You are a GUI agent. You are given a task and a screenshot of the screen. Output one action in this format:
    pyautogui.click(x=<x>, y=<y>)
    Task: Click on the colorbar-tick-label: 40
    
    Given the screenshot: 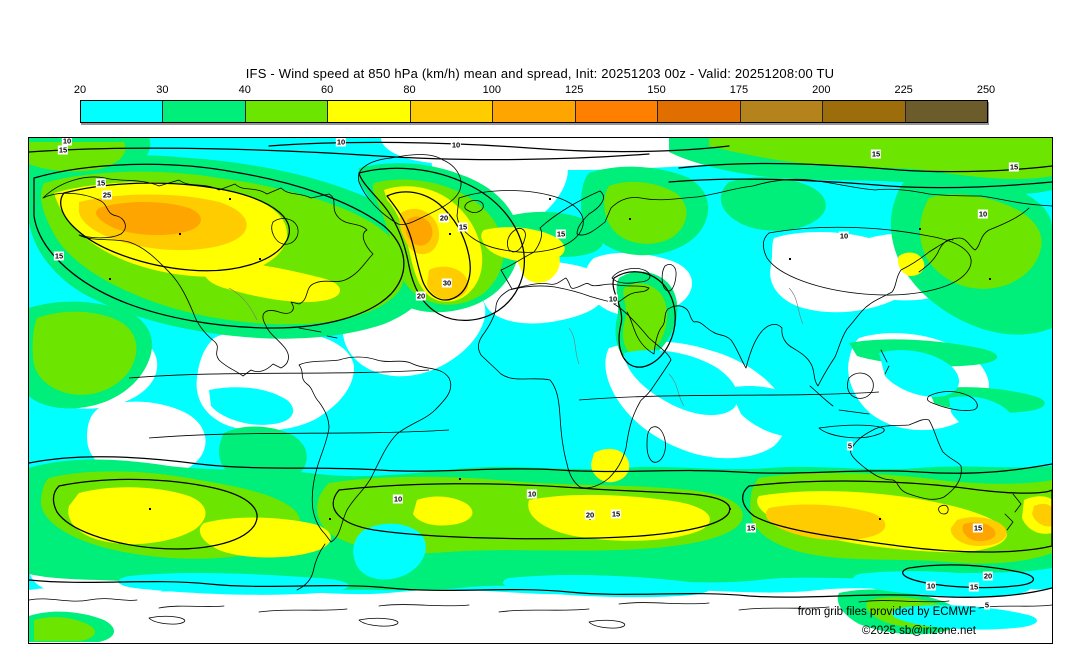 What is the action you would take?
    pyautogui.click(x=244, y=90)
    